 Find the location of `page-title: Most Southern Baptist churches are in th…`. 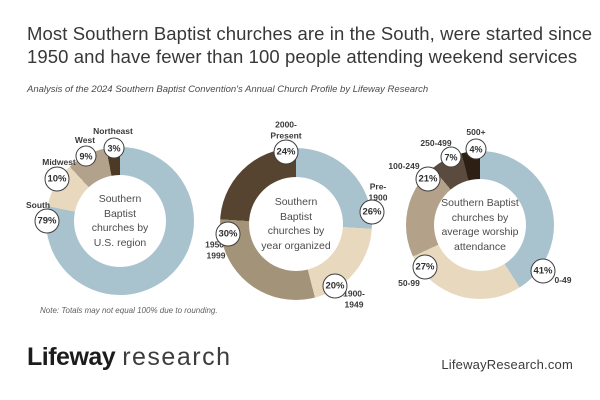

page-title: Most Southern Baptist churches are in th… is located at coordinates (310, 45).